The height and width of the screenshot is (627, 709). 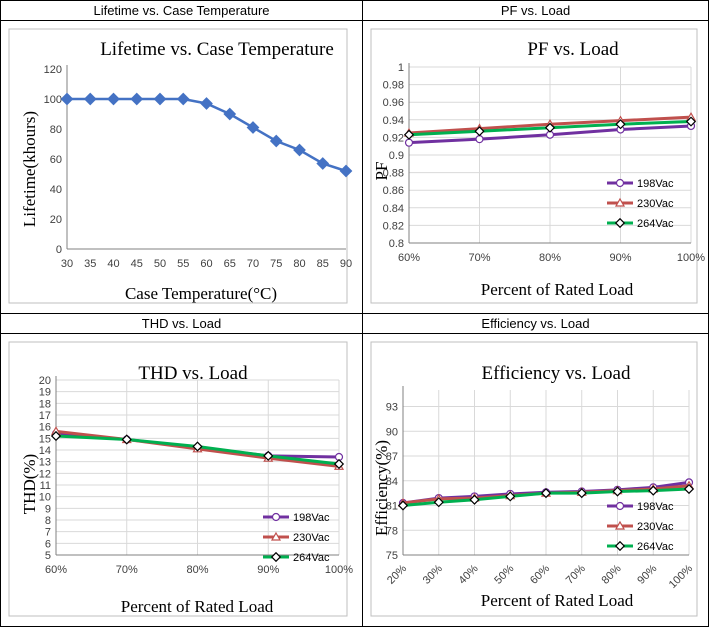 I want to click on x-tick-label: 45, so click(x=137, y=264).